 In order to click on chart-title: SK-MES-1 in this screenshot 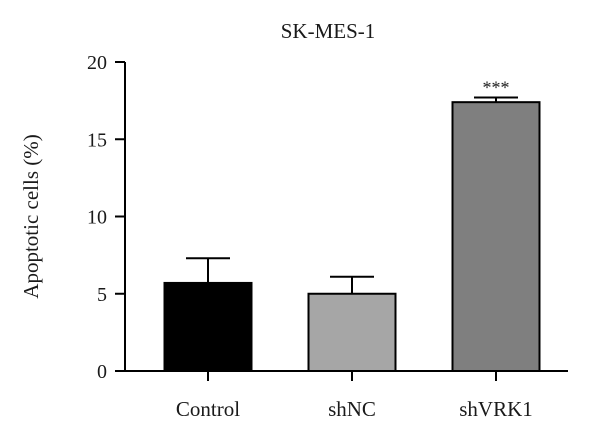, I will do `click(328, 31)`.